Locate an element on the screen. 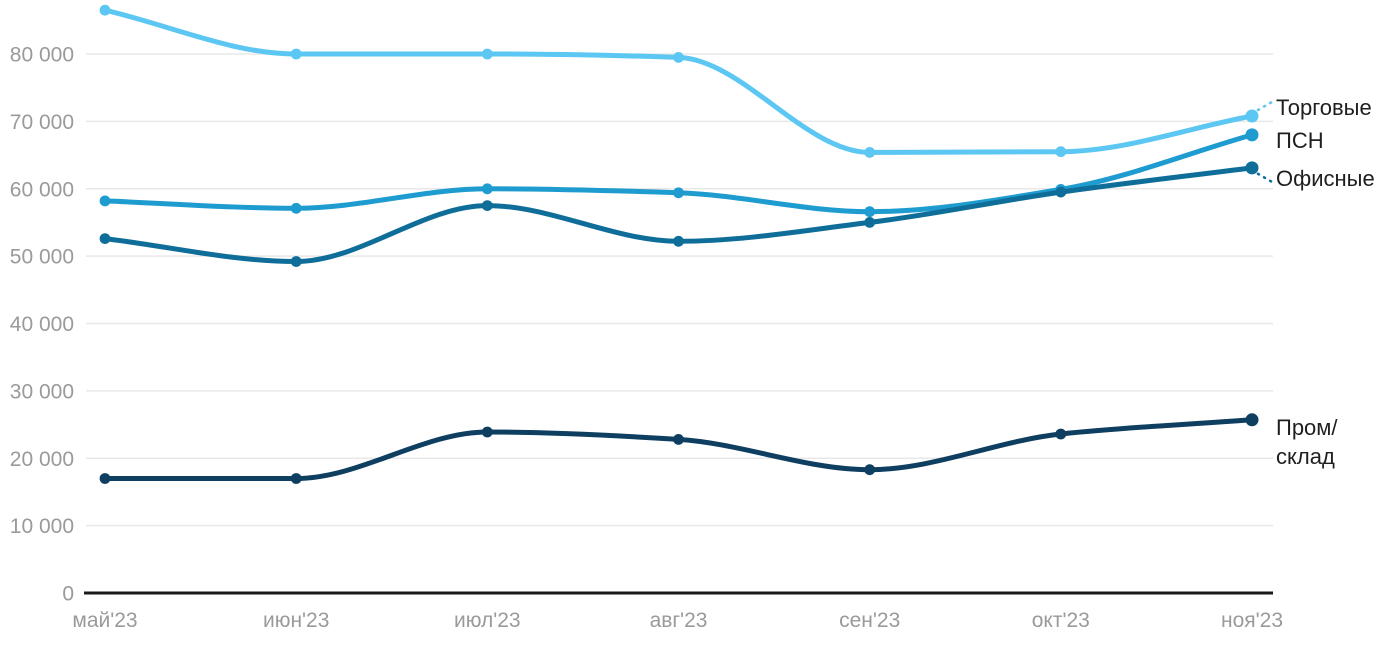 The height and width of the screenshot is (650, 1400). series-label-office: Офисные is located at coordinates (1325, 178).